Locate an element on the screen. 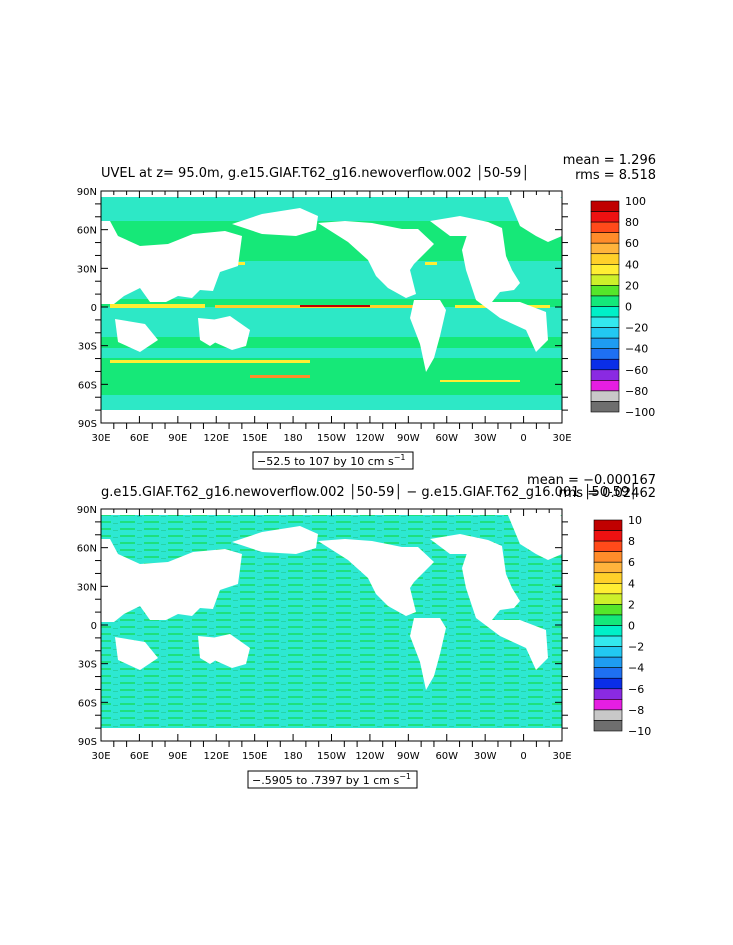 This screenshot has width=733, height=945. panel1-colorbar-label: 80 is located at coordinates (632, 222).